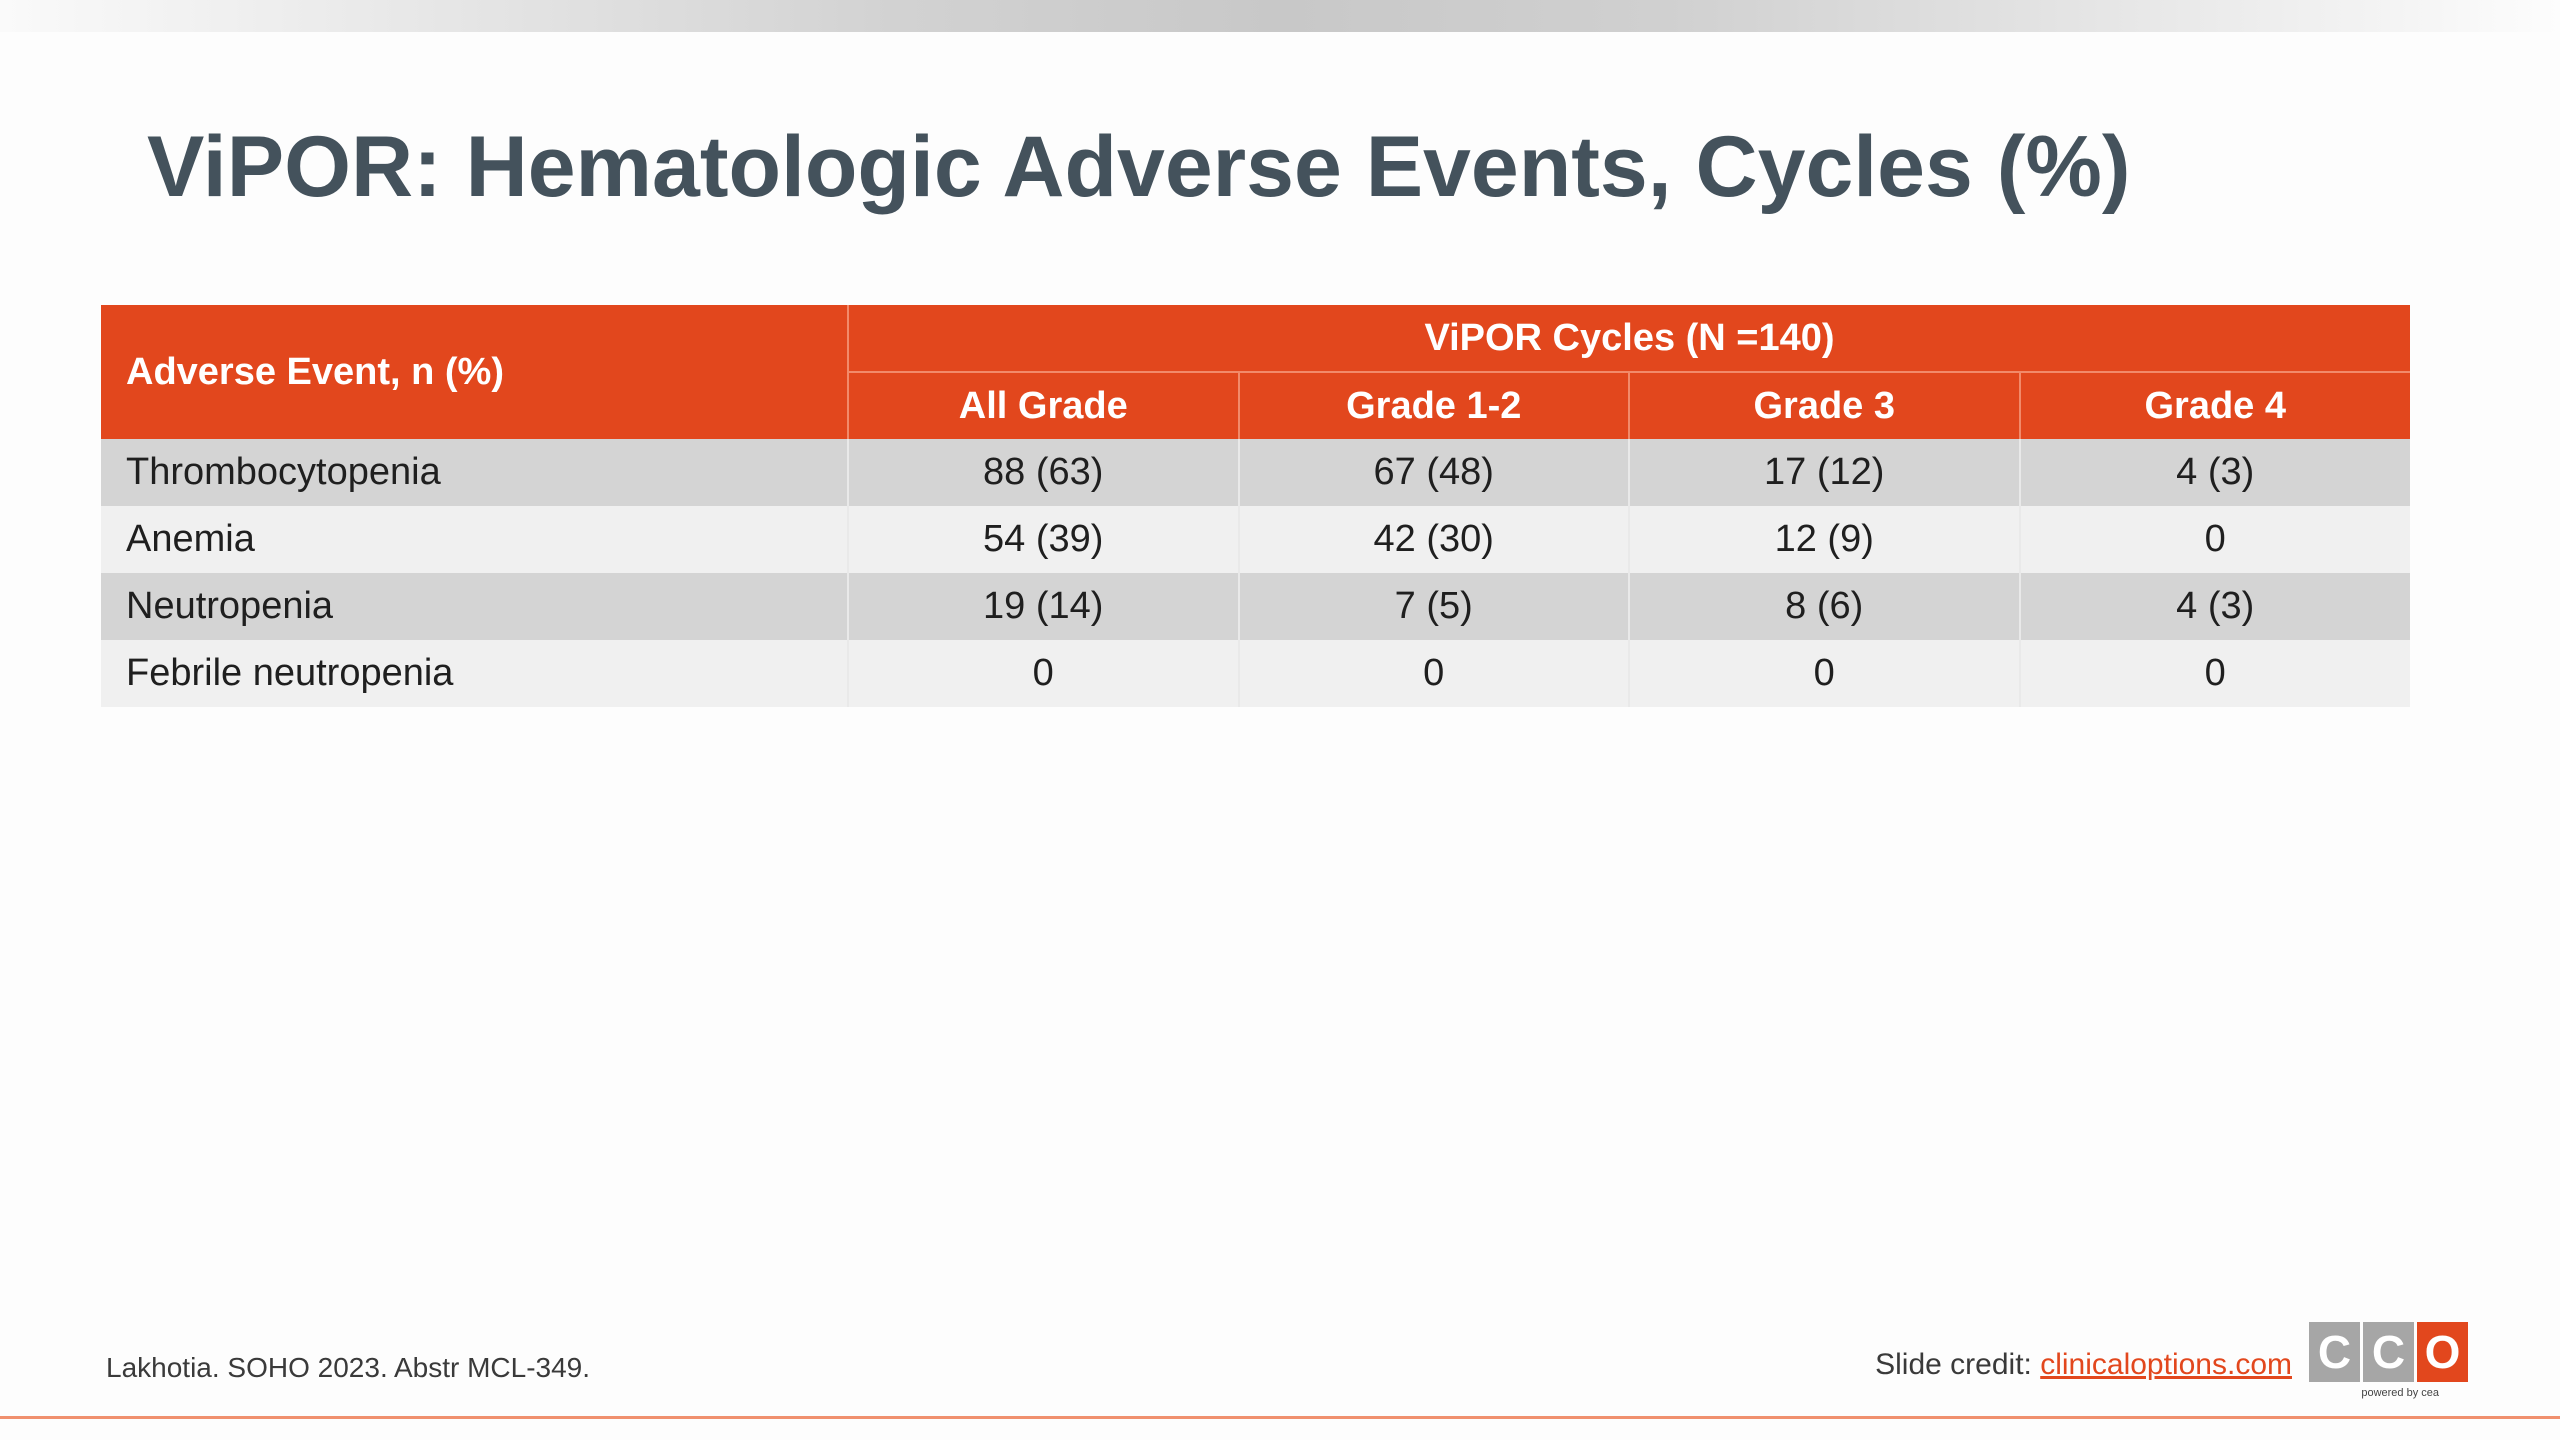 The height and width of the screenshot is (1440, 2560). I want to click on column-header: Grade 1-2, so click(1433, 405).